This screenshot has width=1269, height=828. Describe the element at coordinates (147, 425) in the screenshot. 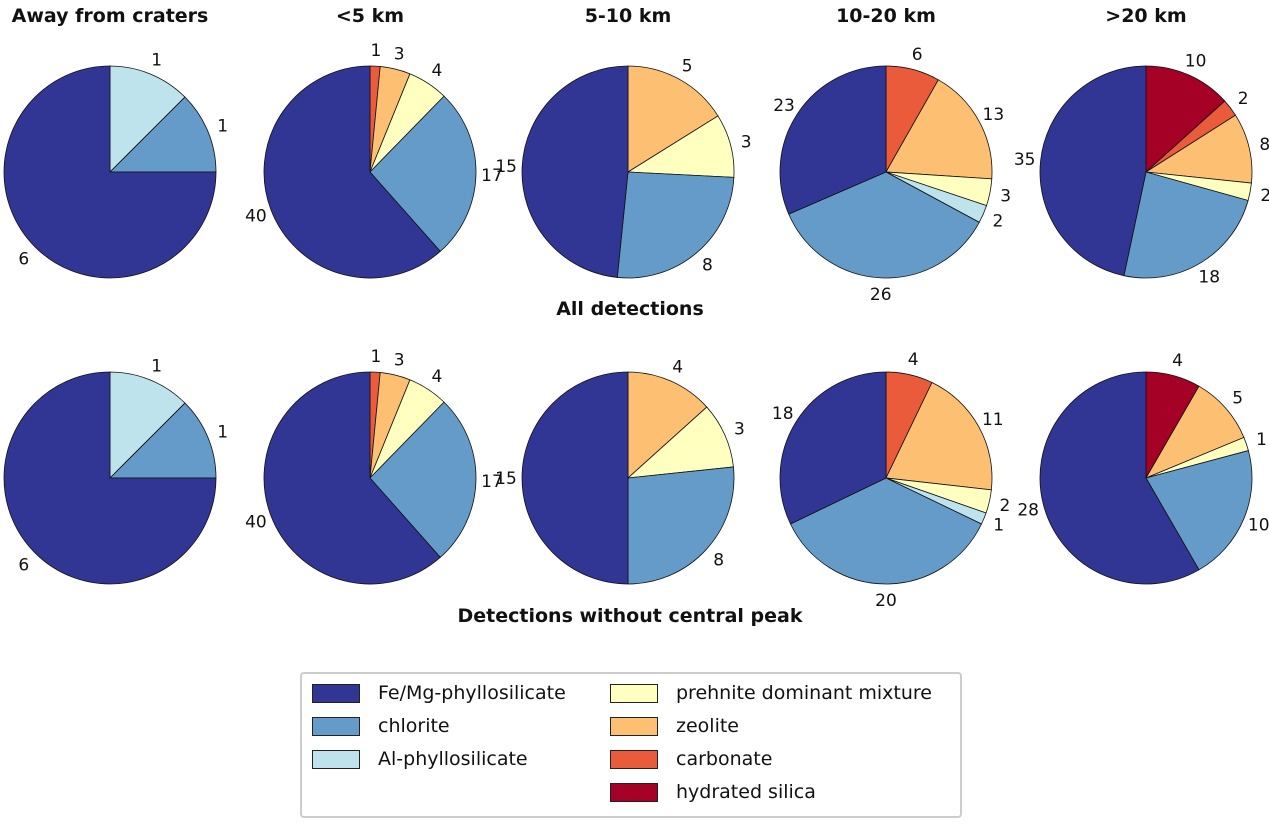

I see `pie-slice-al-phyllosilicate` at that location.